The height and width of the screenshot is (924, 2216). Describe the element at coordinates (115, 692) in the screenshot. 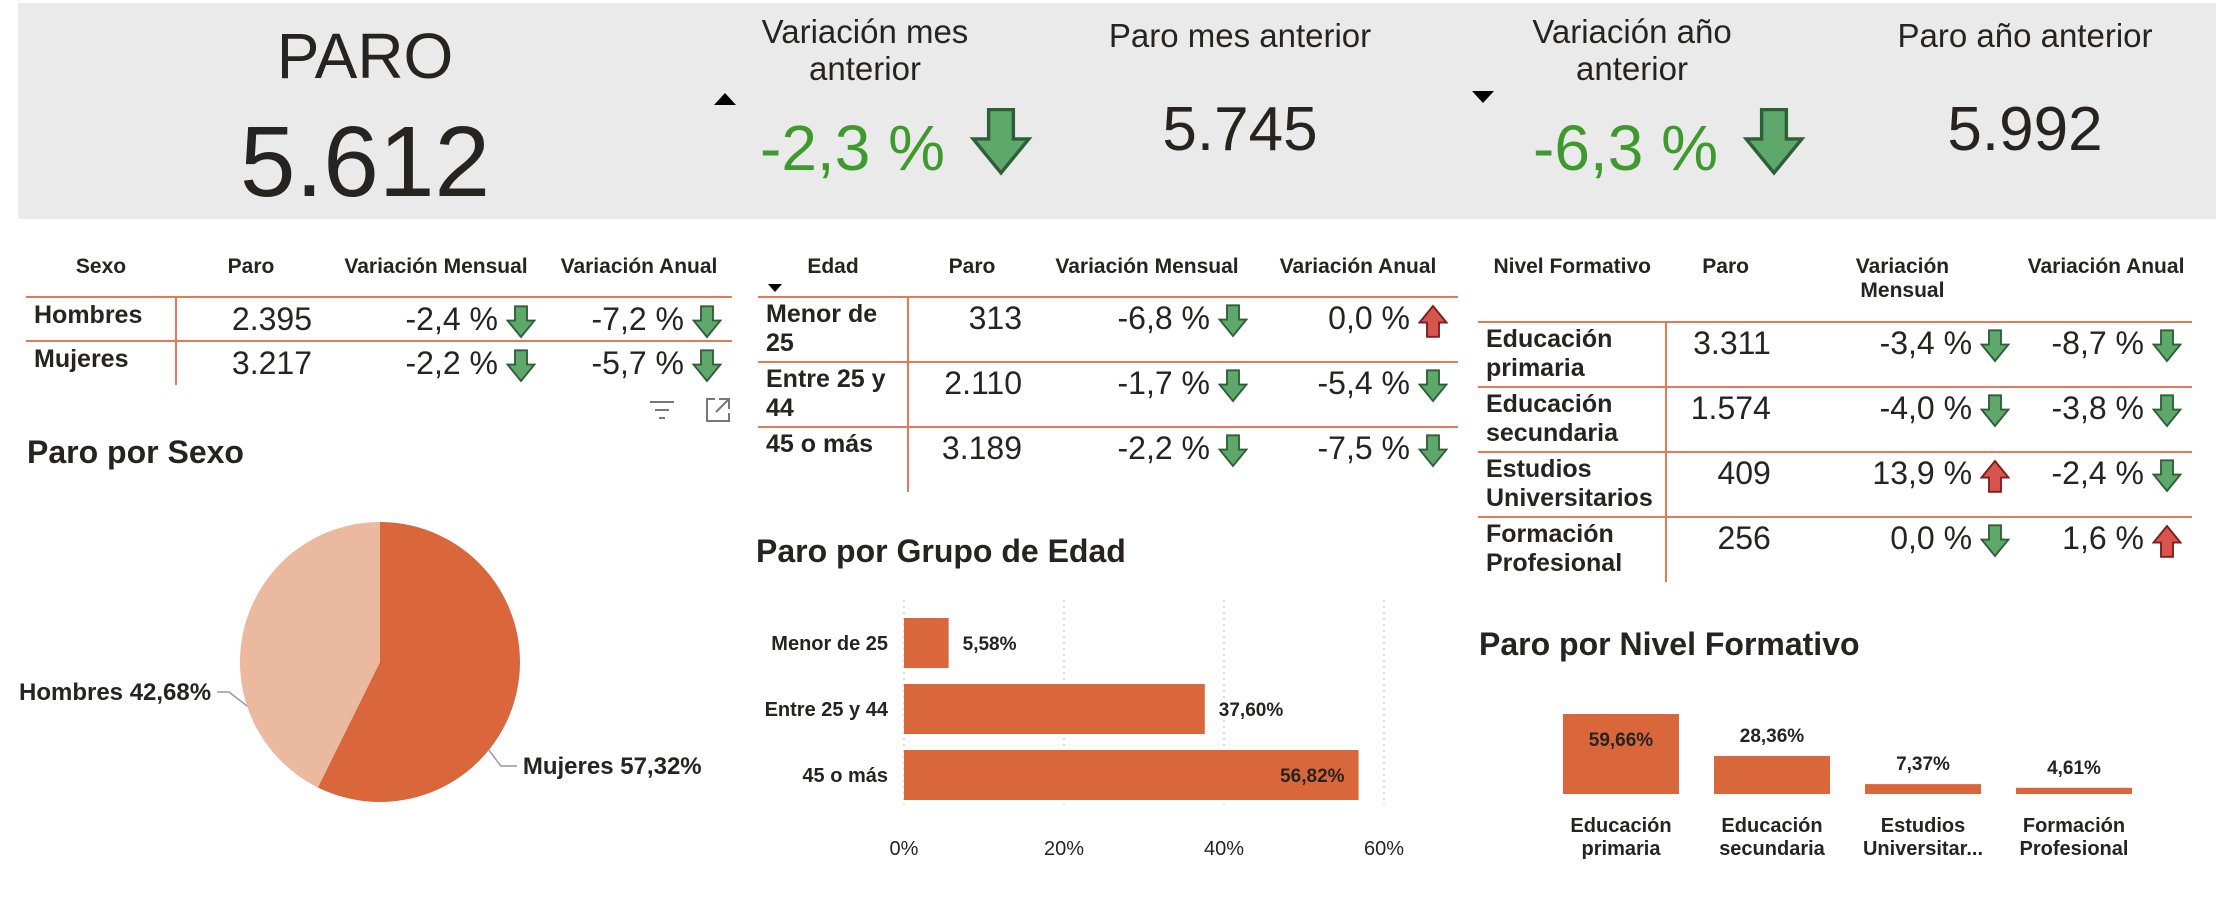

I see `pie-label-hombres: Hombres 42,68%` at that location.